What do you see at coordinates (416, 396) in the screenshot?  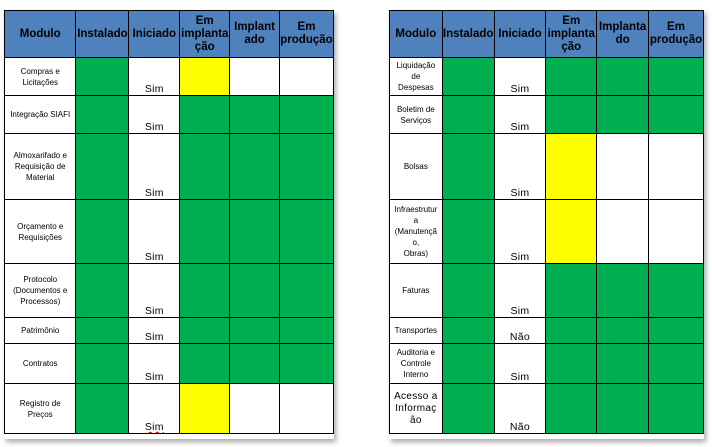 I see `modulo-text-line: Acesso a` at bounding box center [416, 396].